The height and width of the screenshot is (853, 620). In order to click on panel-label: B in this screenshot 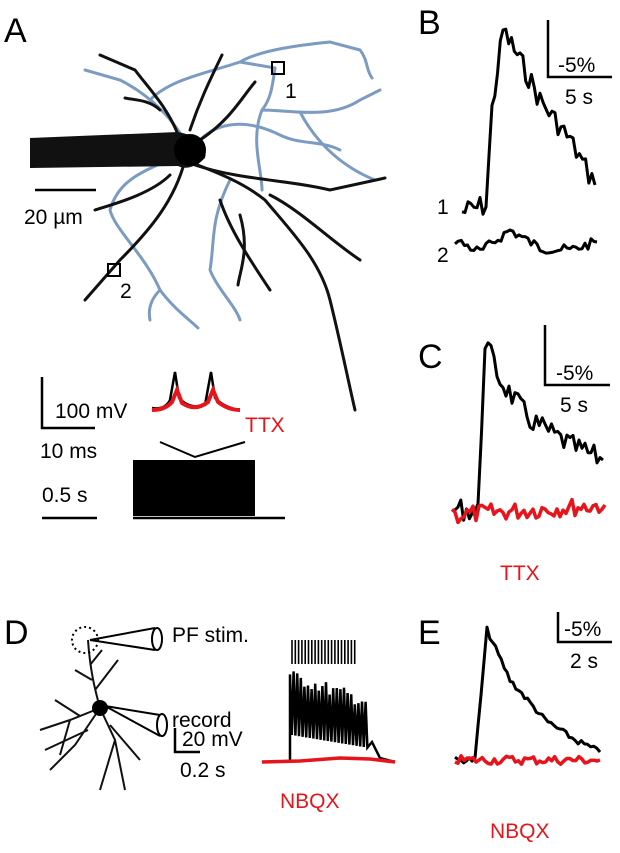, I will do `click(429, 23)`.